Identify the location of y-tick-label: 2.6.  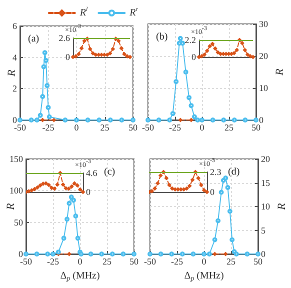
(64, 38).